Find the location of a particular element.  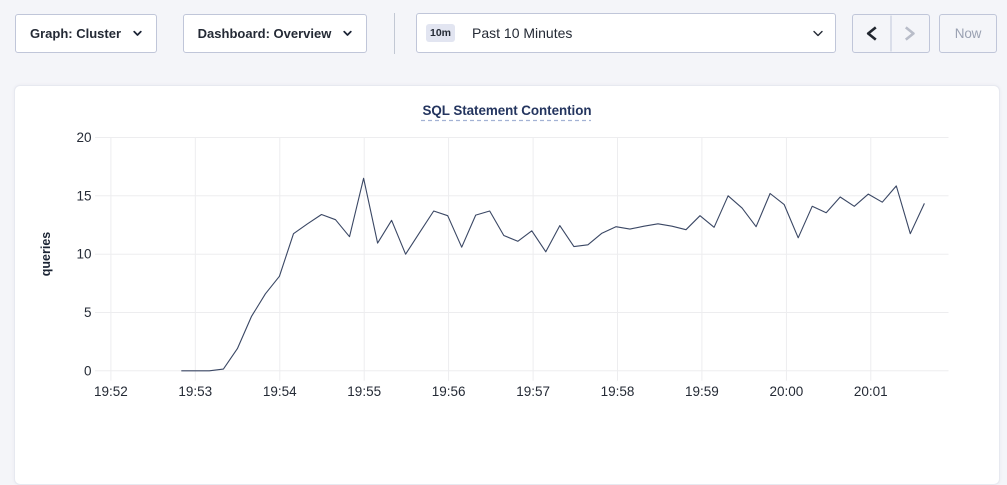

svg-text: 19:56 is located at coordinates (449, 391).